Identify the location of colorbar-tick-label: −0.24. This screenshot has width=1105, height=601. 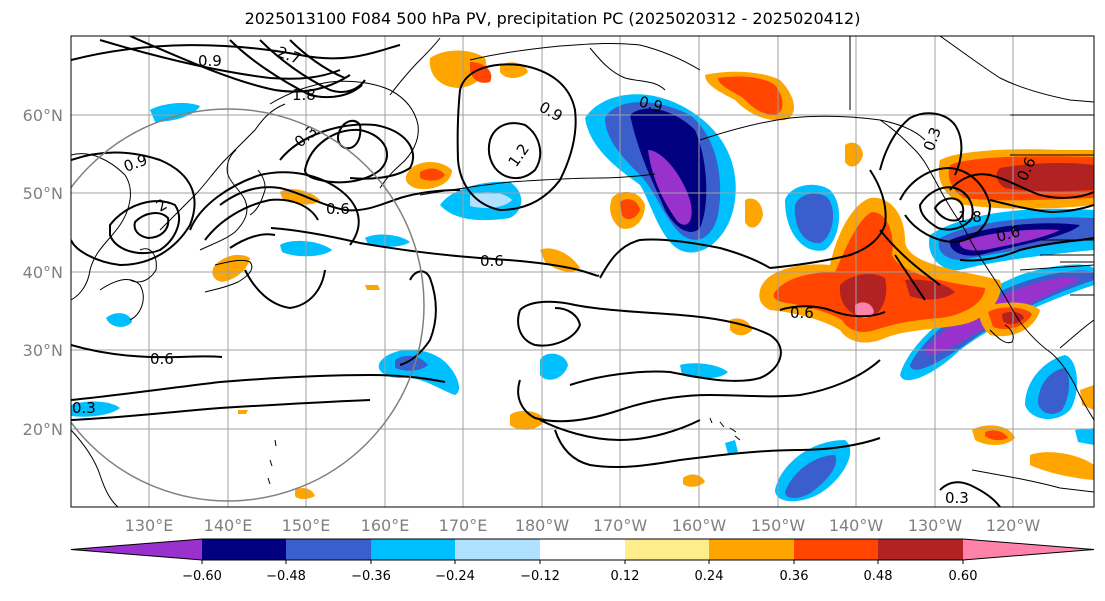
(455, 576).